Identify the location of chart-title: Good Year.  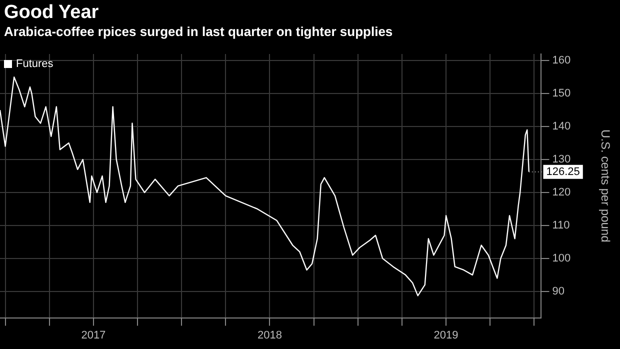
(51, 13).